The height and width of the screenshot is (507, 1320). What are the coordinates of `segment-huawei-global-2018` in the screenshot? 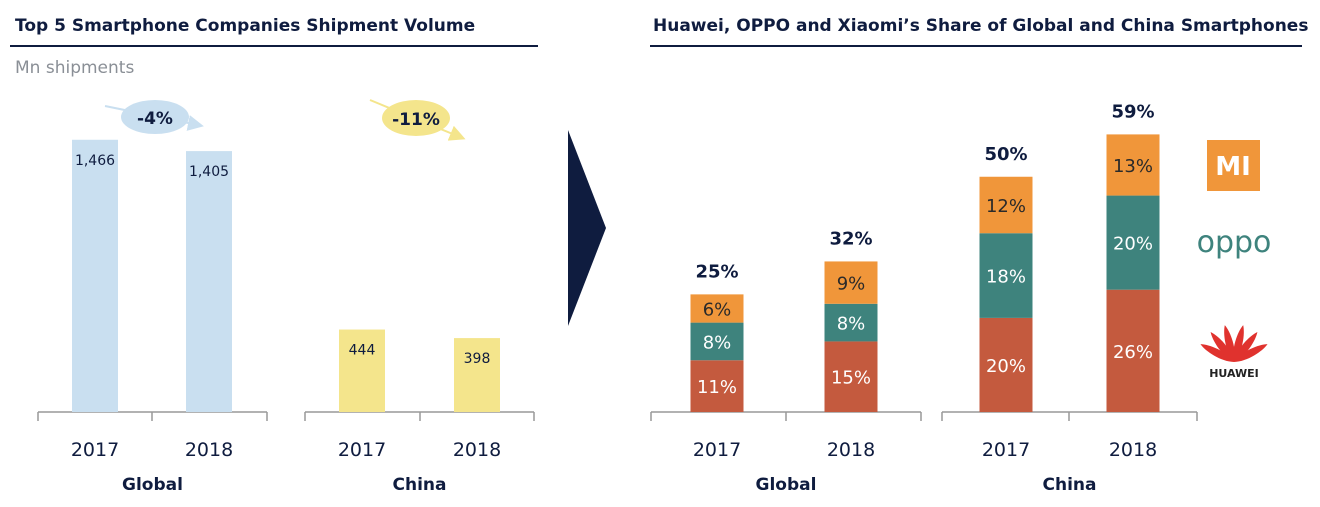 It's located at (851, 376).